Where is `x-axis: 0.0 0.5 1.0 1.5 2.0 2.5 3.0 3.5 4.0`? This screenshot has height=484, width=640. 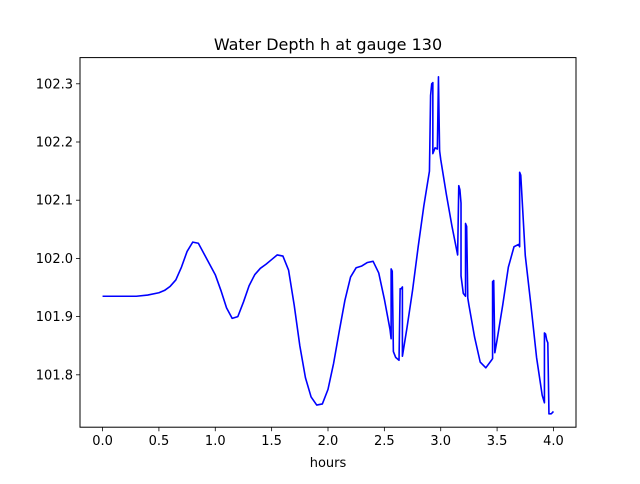 x-axis: 0.0 0.5 1.0 1.5 2.0 2.5 3.0 3.5 4.0 is located at coordinates (328, 438).